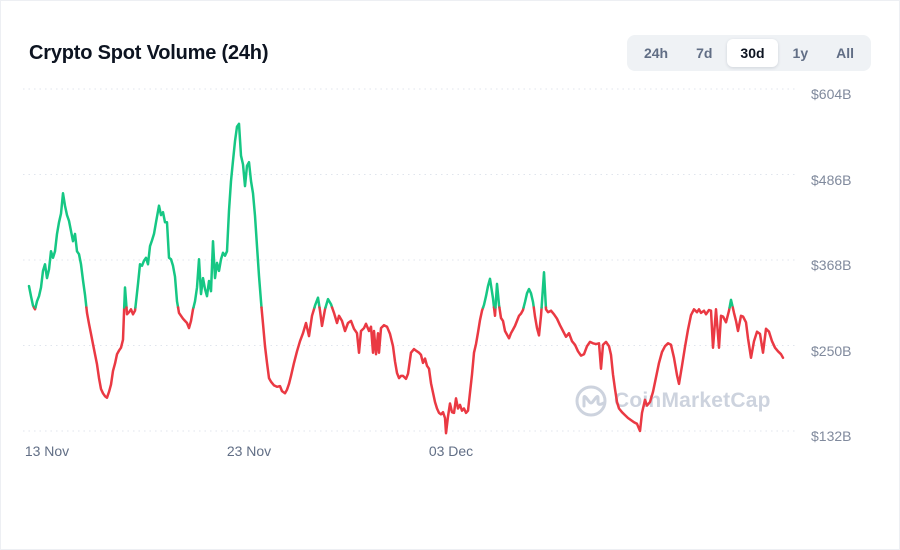 This screenshot has width=900, height=550. I want to click on y-axis-label: $604B, so click(831, 94).